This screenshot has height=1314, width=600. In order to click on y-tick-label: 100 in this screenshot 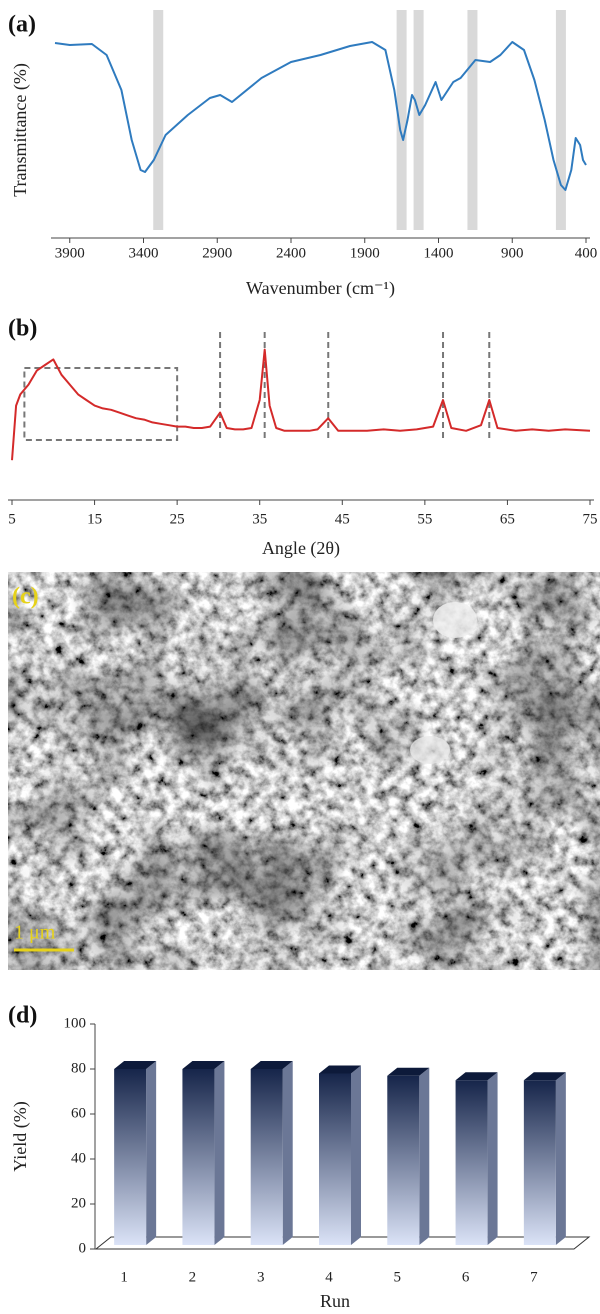, I will do `click(75, 1023)`.